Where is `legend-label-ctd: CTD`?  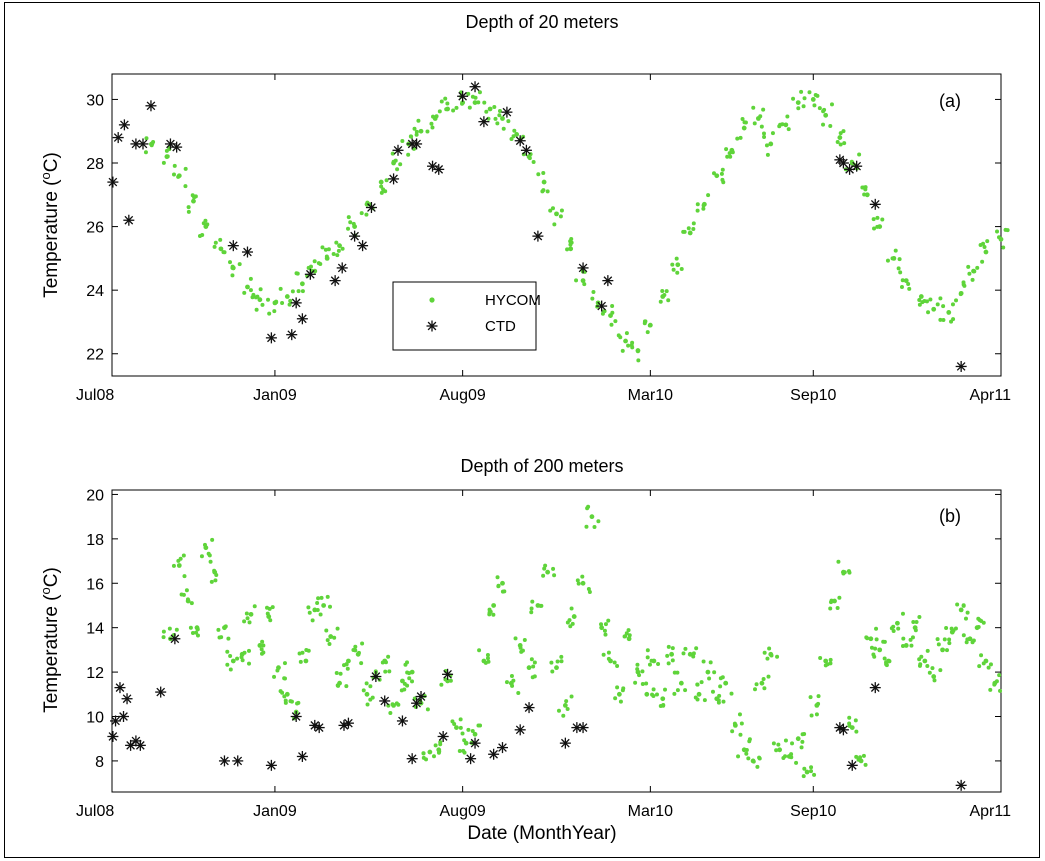 legend-label-ctd: CTD is located at coordinates (500, 326).